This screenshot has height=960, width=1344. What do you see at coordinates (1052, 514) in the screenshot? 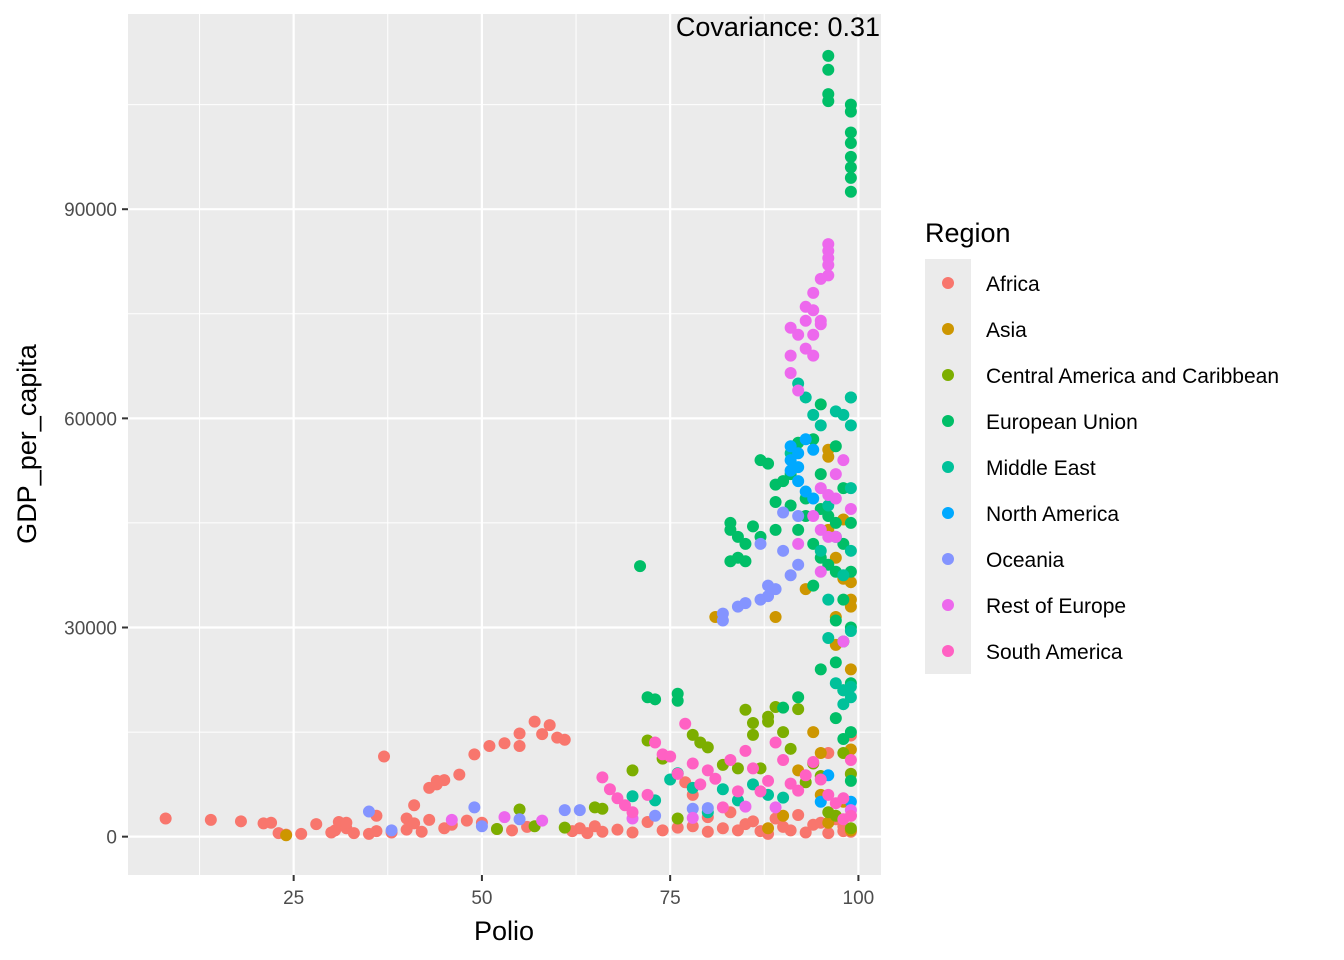
I see `legend-label-north-america: North America` at bounding box center [1052, 514].